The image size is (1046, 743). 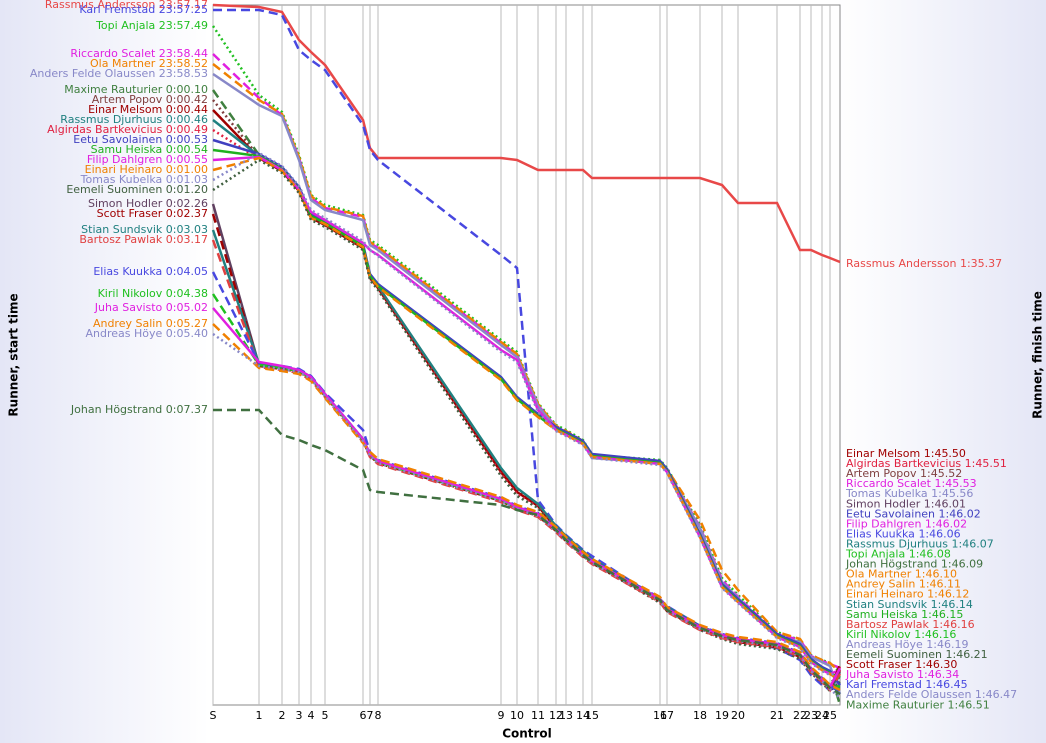 I want to click on start-label: Samu Heiska 0:00.54, so click(x=149, y=149).